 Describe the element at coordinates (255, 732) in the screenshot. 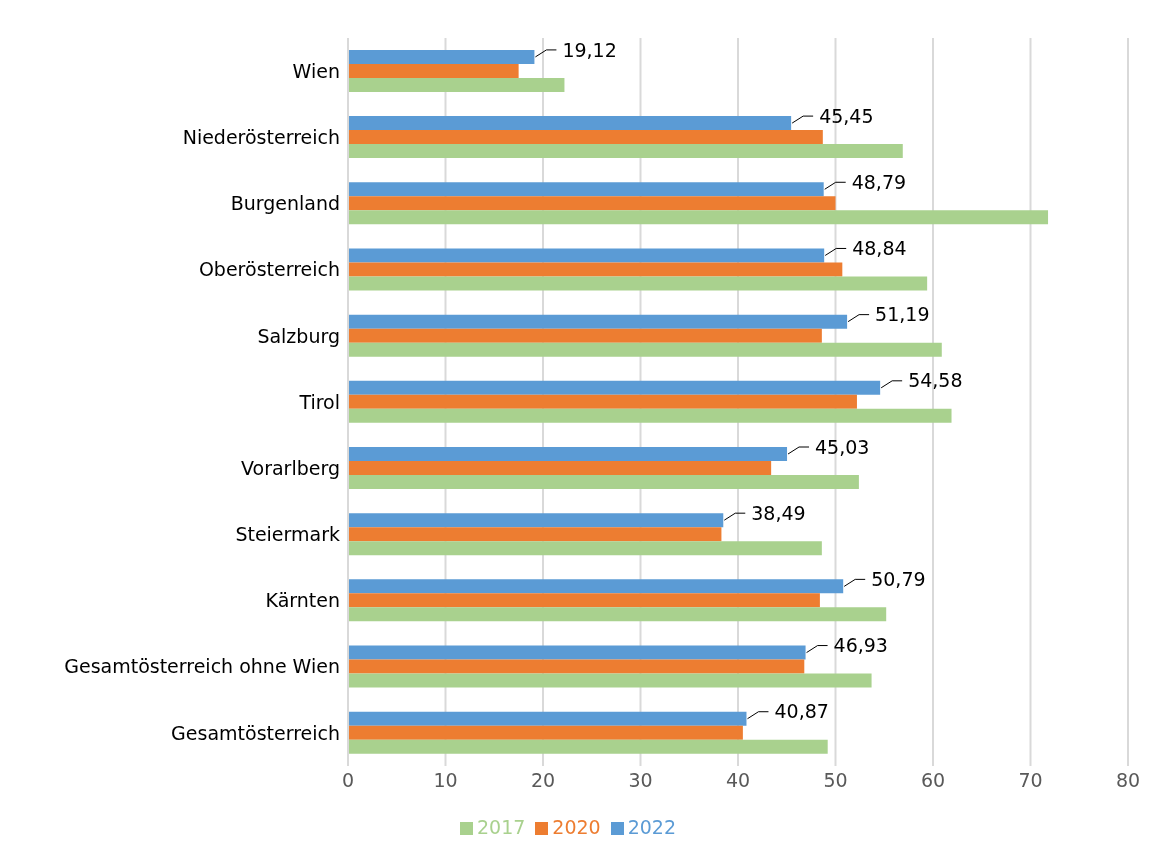

I see `y-tick-label: Gesamtösterreich` at that location.